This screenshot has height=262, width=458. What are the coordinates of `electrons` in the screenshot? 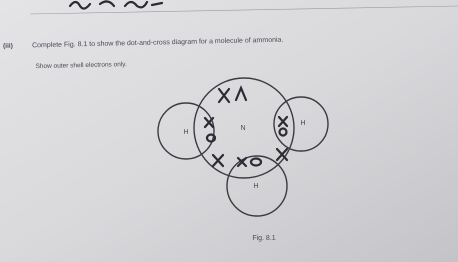 It's located at (246, 126).